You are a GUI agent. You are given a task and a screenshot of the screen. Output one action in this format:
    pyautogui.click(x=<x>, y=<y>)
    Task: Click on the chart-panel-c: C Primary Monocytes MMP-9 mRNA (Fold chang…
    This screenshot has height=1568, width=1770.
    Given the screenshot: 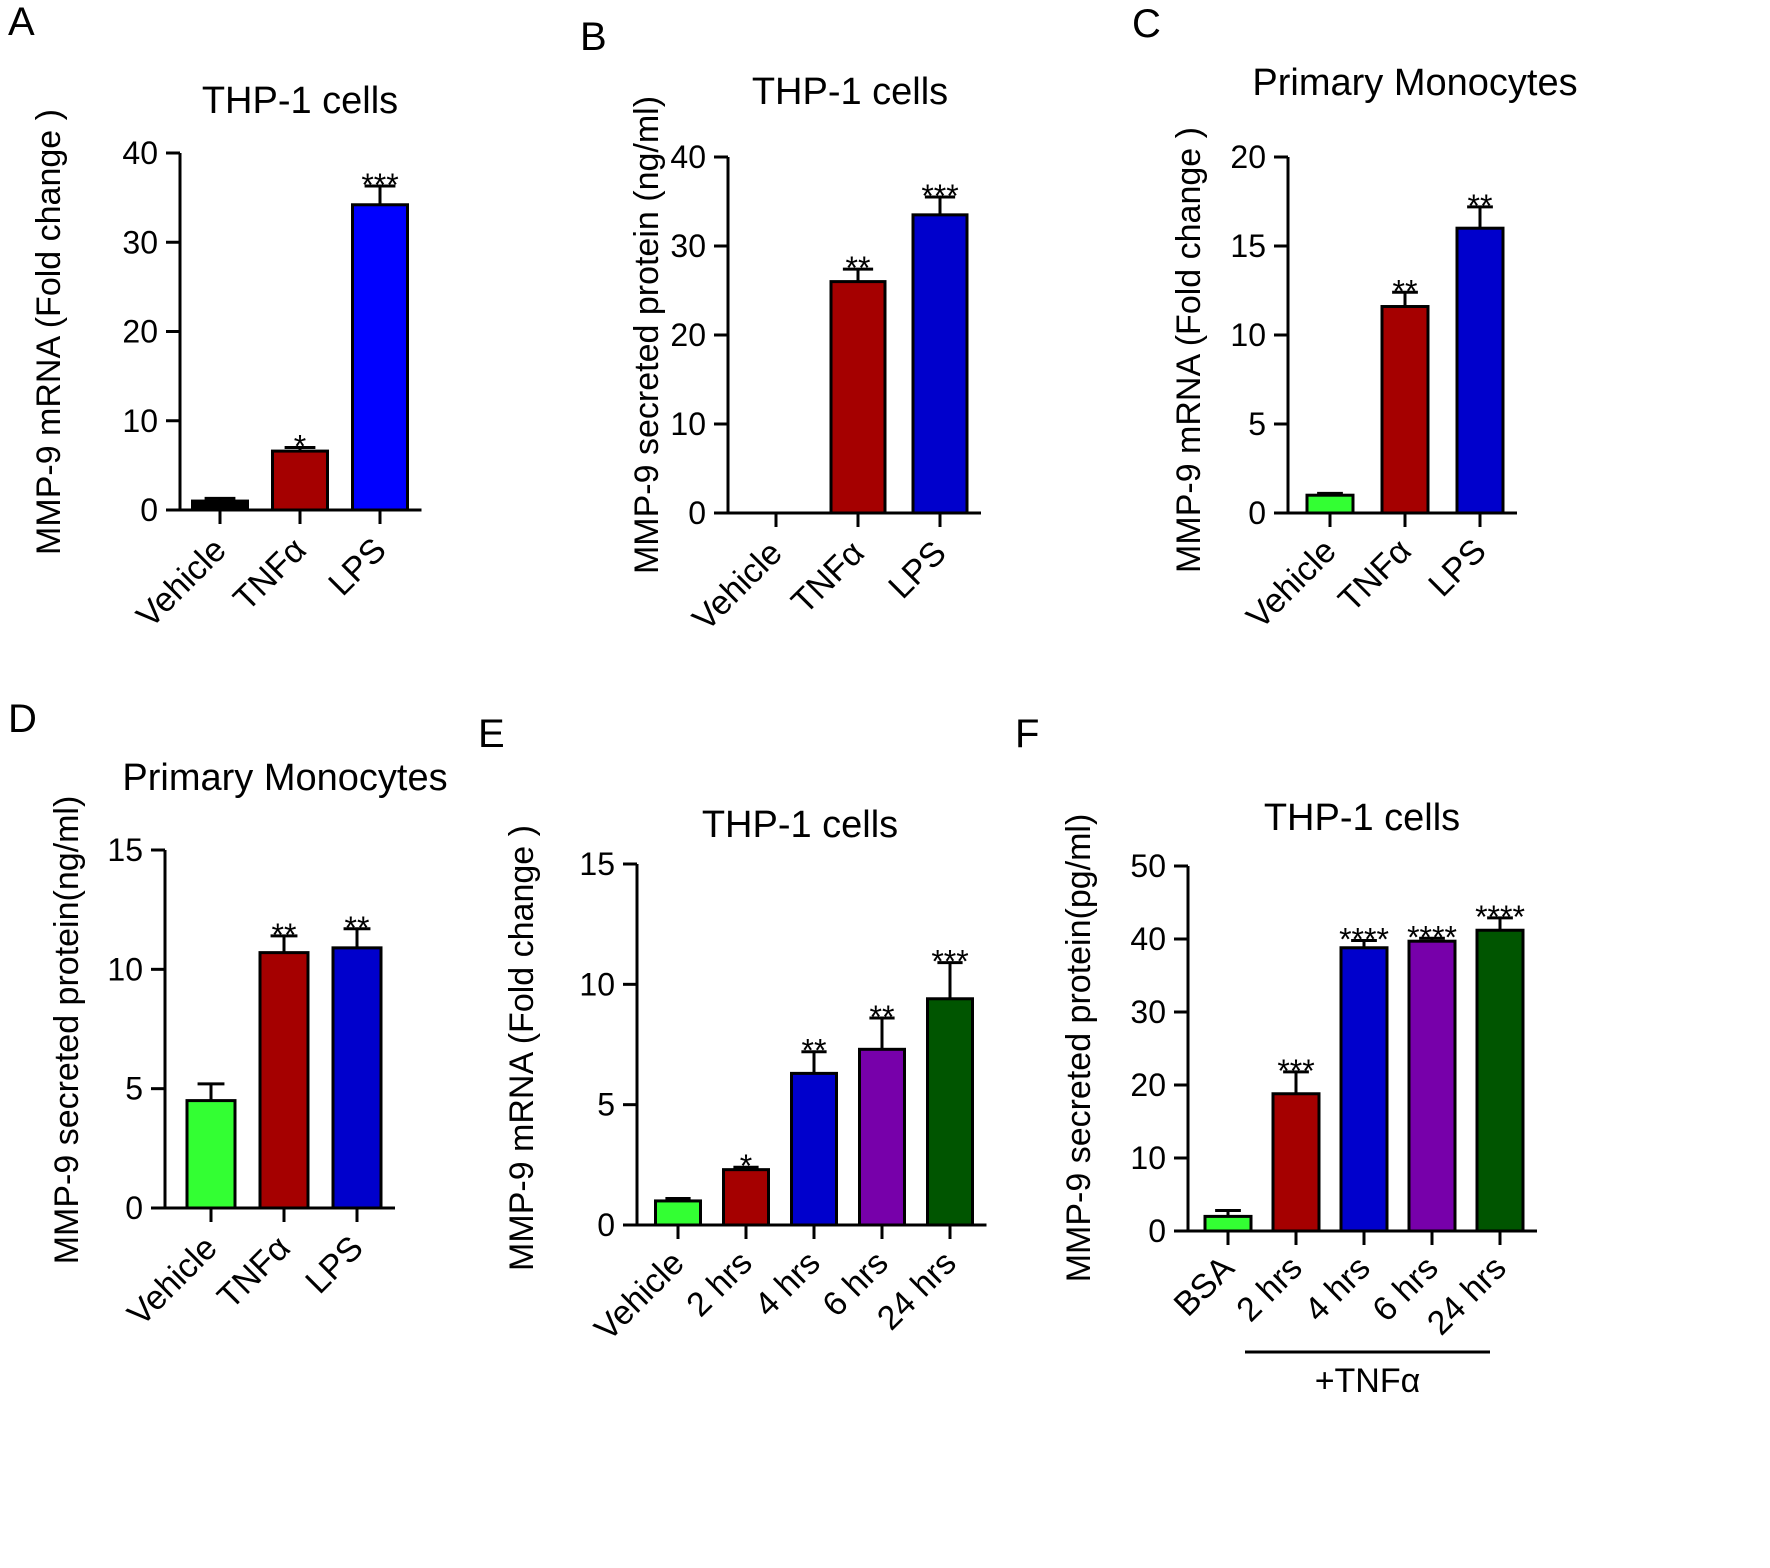 What is the action you would take?
    pyautogui.click(x=1355, y=319)
    